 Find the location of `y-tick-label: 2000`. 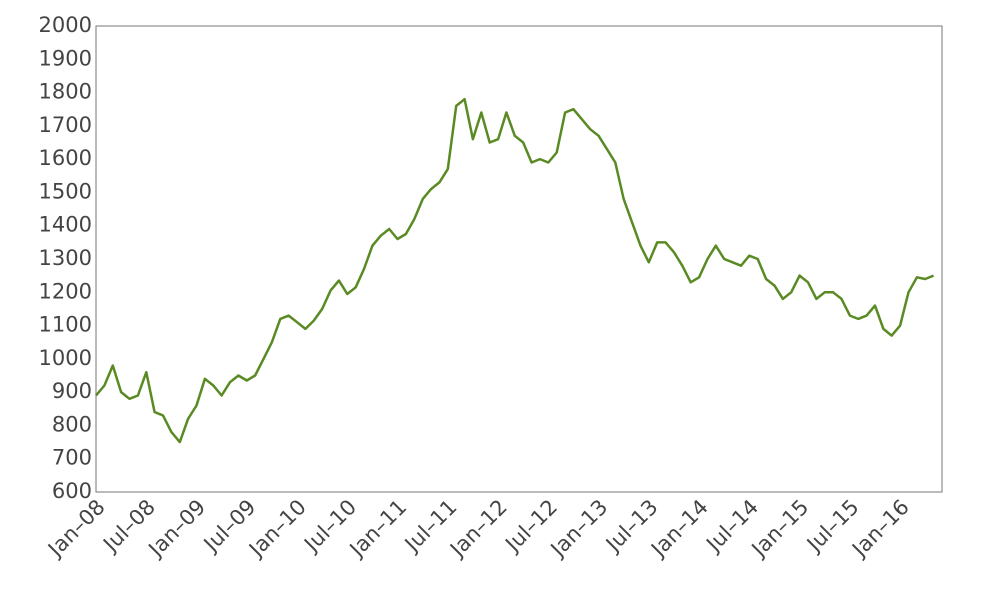

y-tick-label: 2000 is located at coordinates (65, 25).